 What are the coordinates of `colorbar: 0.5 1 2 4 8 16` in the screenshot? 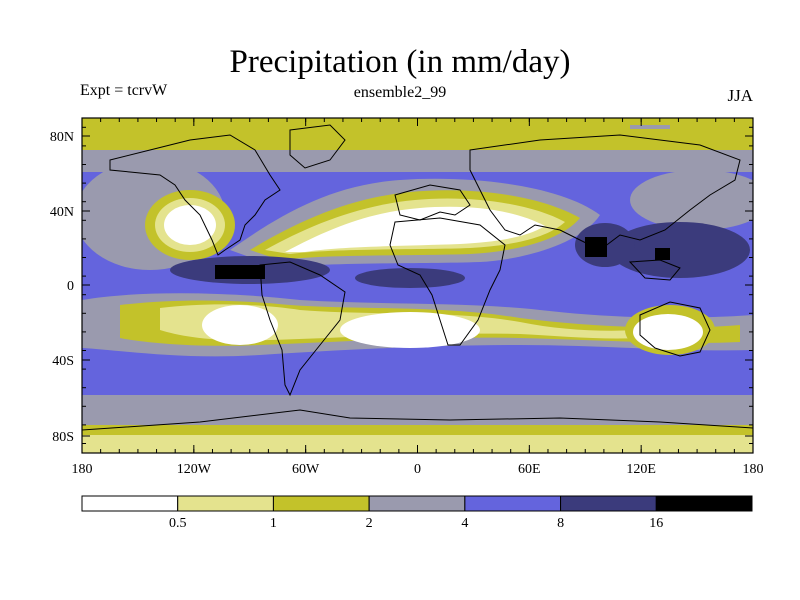 It's located at (417, 513).